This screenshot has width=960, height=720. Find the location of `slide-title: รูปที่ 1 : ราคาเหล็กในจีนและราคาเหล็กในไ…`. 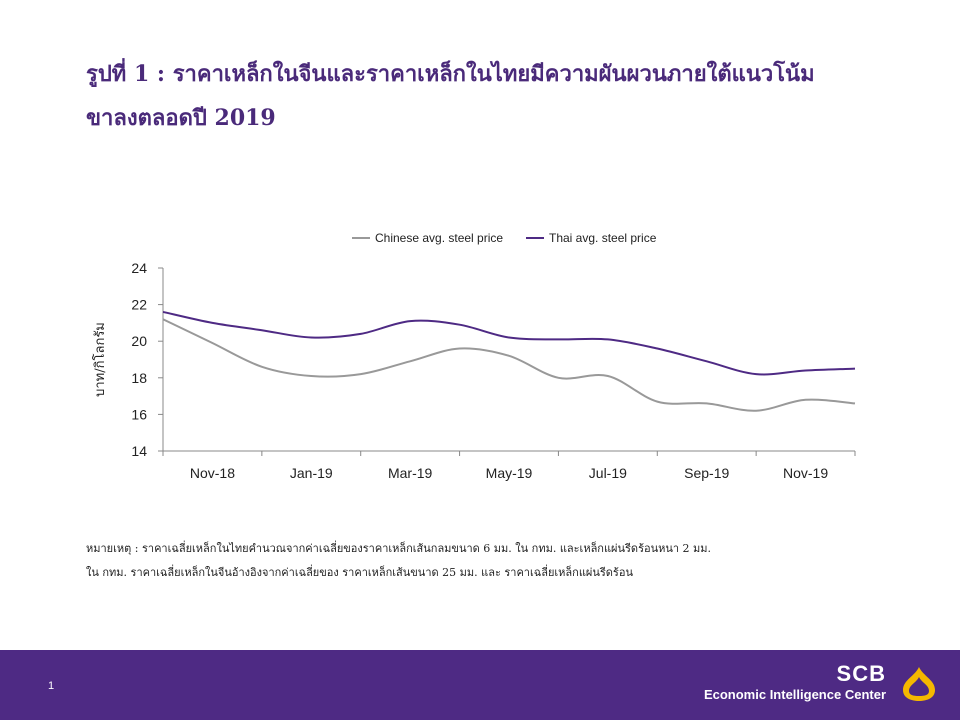

slide-title: รูปที่ 1 : ราคาเหล็กในจีนและราคาเหล็กในไ… is located at coordinates (486, 96).